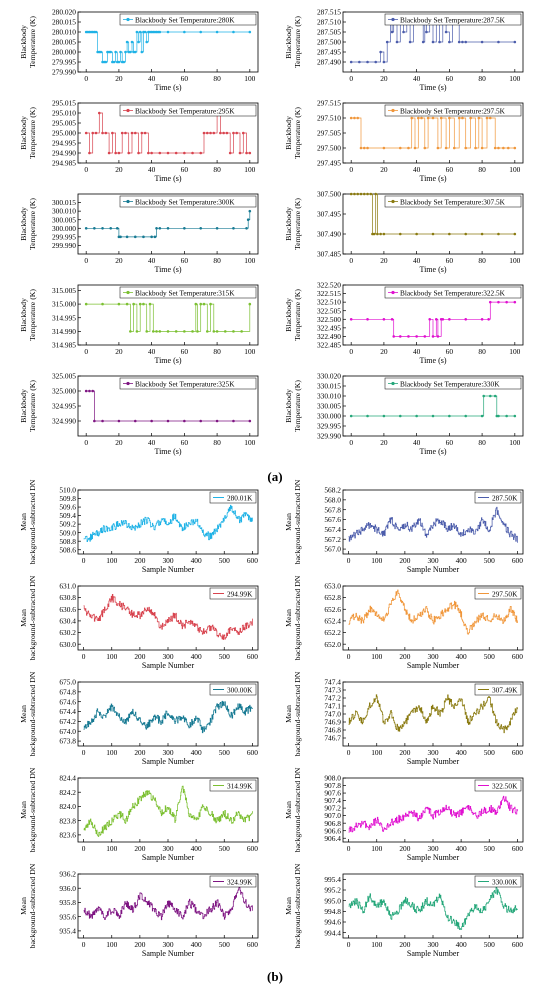  I want to click on y-tick-label: 287.505, so click(329, 32).